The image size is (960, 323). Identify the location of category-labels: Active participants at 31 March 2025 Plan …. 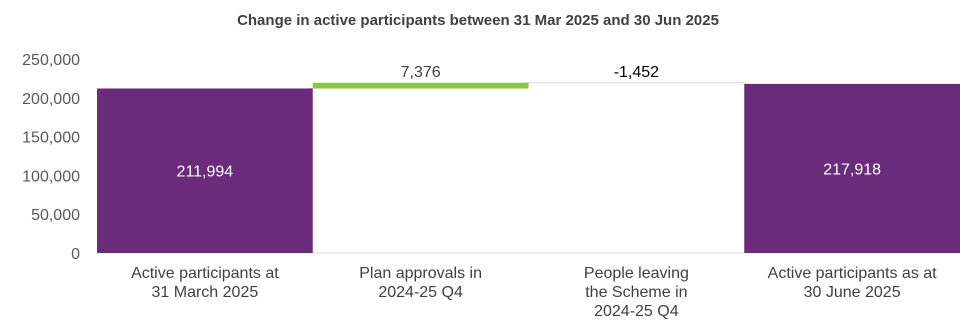
(534, 292).